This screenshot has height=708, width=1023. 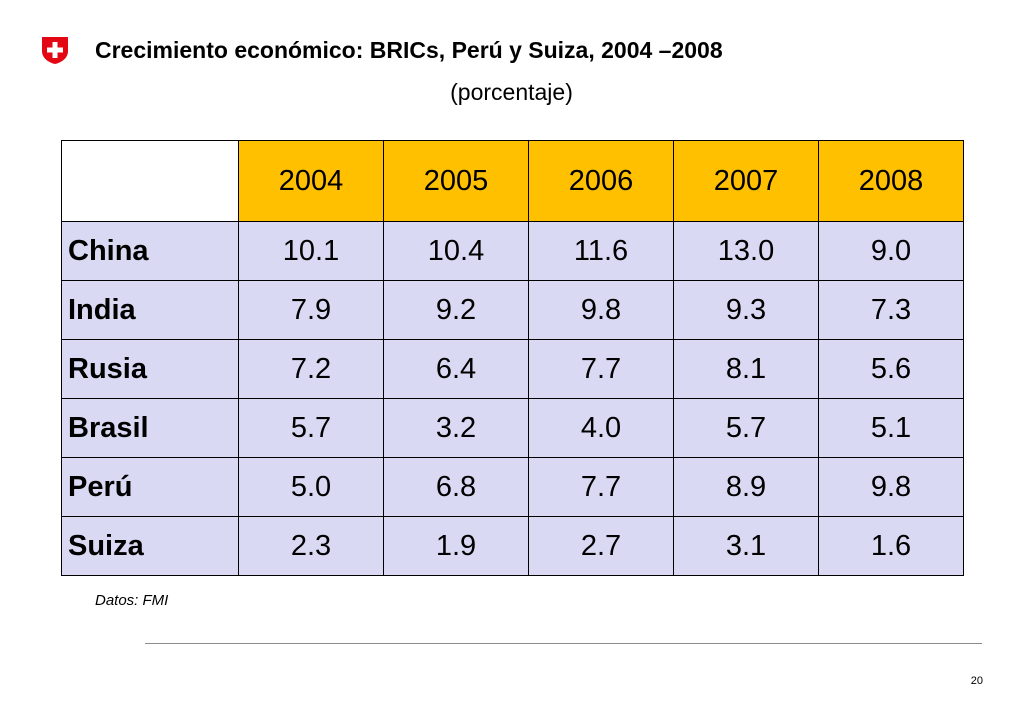 I want to click on page-number: 20, so click(x=976, y=681).